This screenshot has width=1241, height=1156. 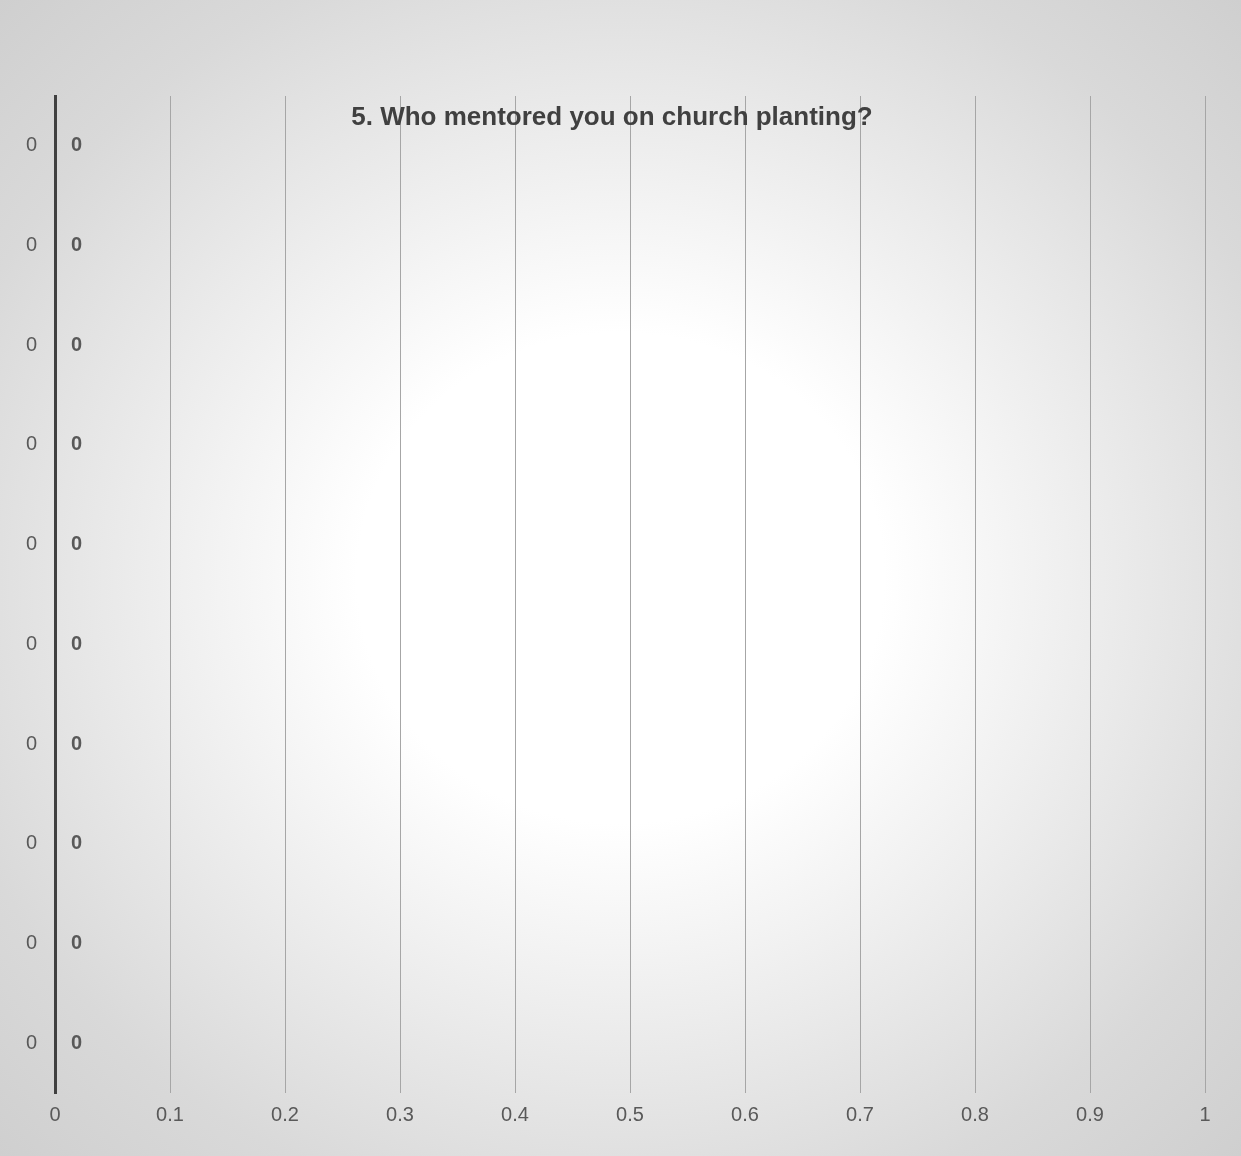 What do you see at coordinates (285, 1113) in the screenshot?
I see `x-tick-label: 0.2` at bounding box center [285, 1113].